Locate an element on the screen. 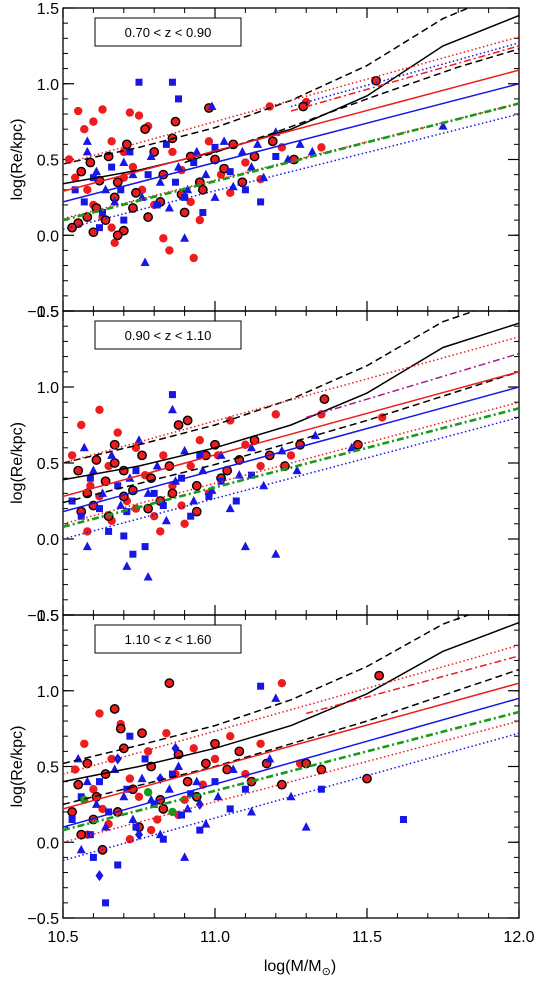  x-axis-label-close: ) is located at coordinates (333, 966).